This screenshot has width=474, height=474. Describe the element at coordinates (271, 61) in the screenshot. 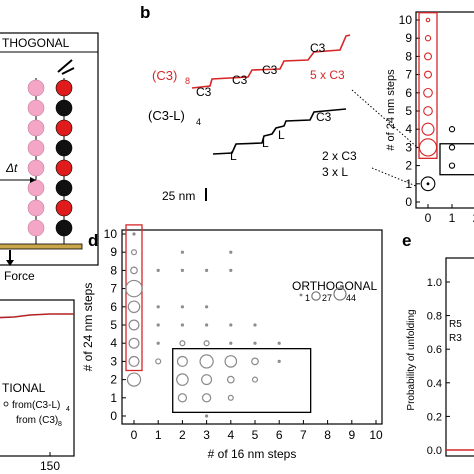

I see `trace-red` at that location.